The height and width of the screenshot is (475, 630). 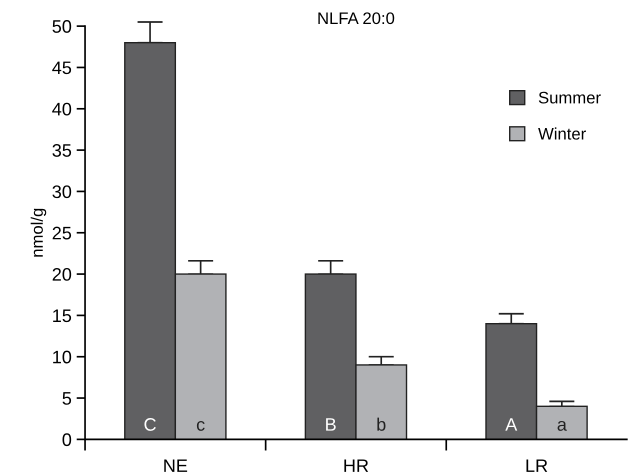 What do you see at coordinates (537, 465) in the screenshot?
I see `x-tick-label: LR` at bounding box center [537, 465].